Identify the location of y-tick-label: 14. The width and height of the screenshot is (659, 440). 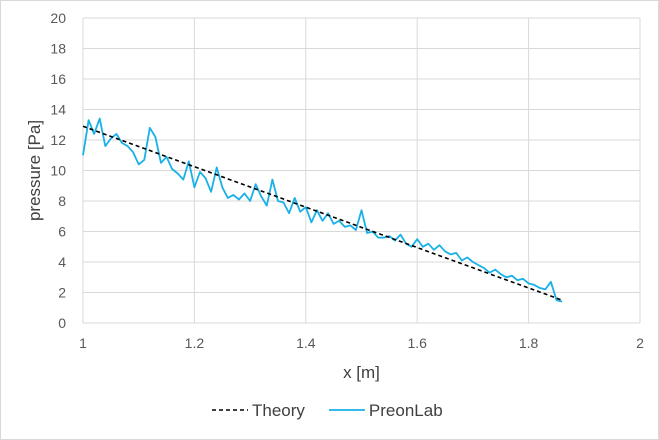
(58, 110).